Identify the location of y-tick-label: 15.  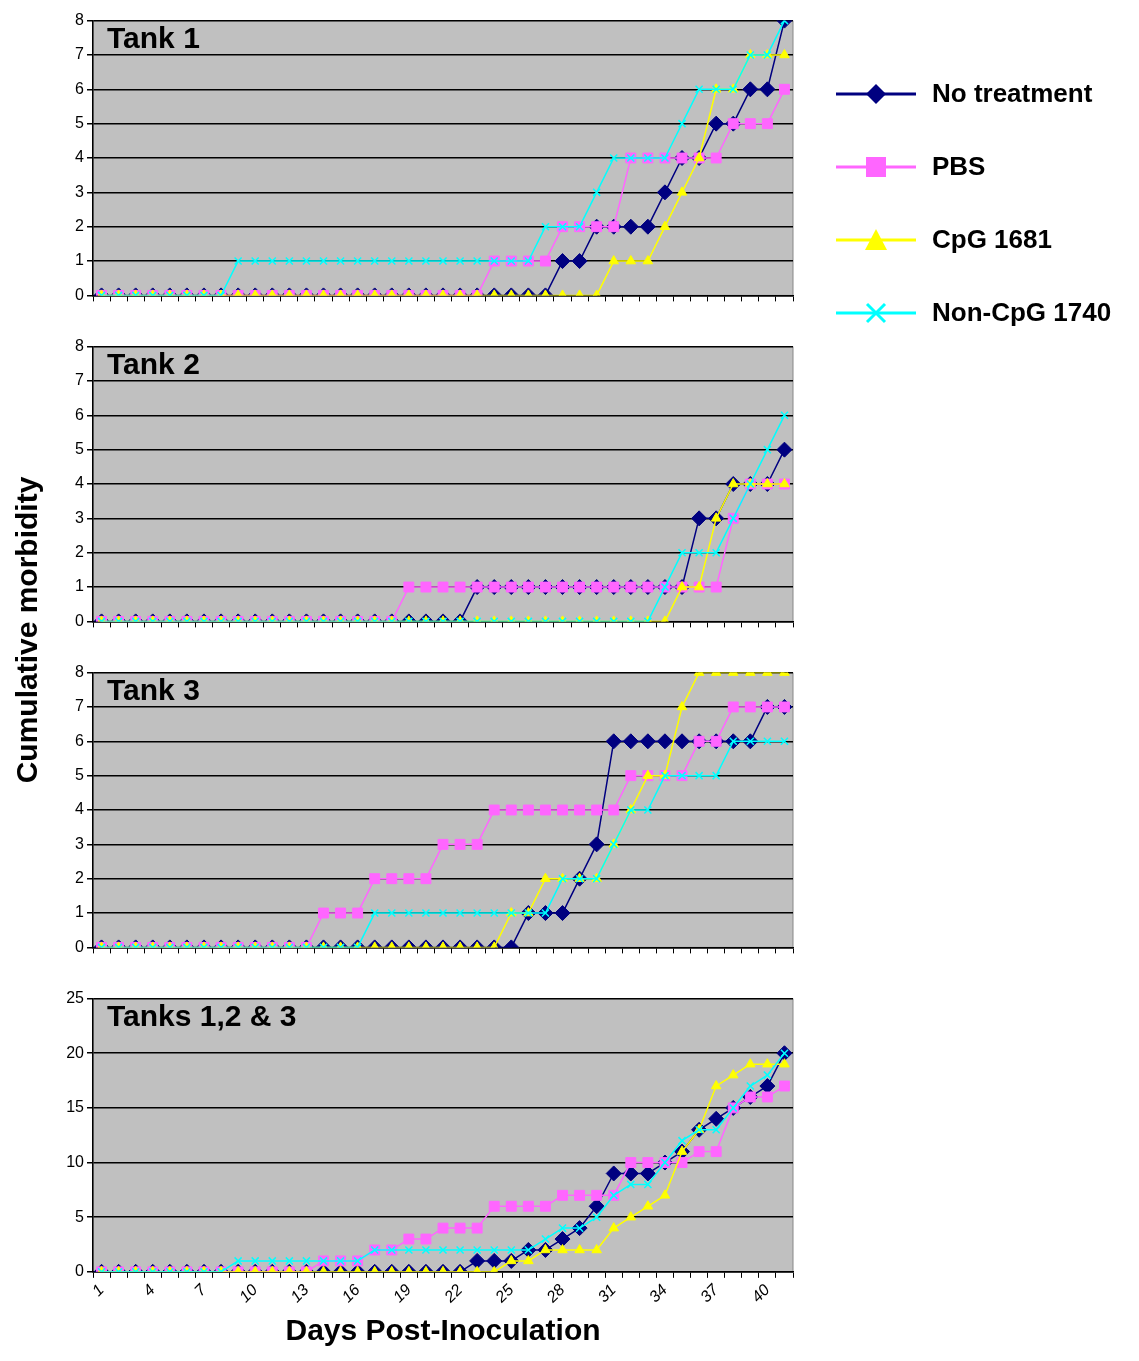
(75, 1107).